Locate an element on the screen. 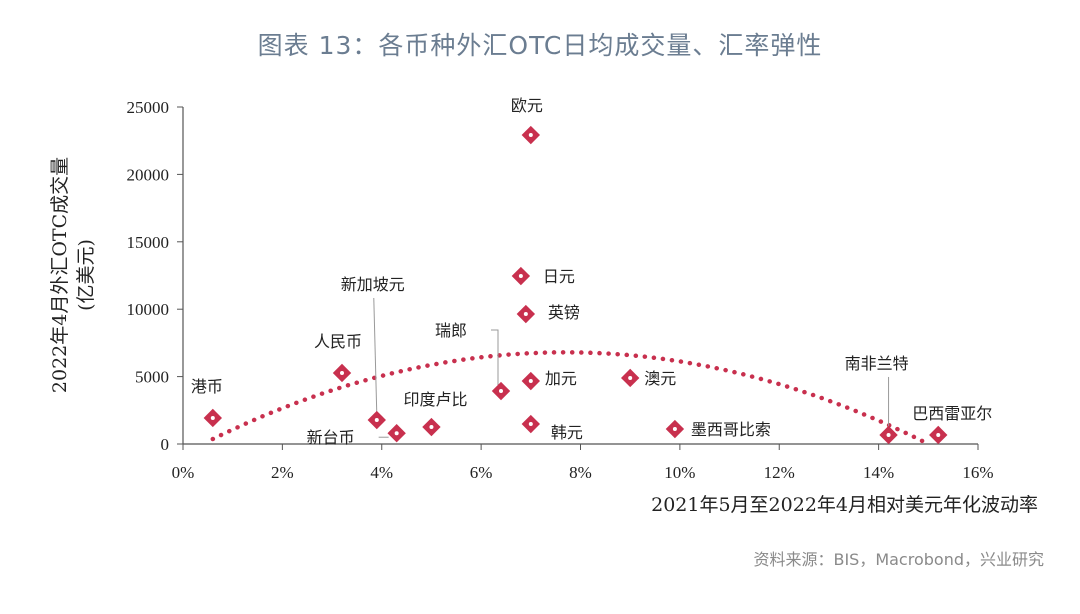  y-tick-label: 5000 is located at coordinates (152, 377).